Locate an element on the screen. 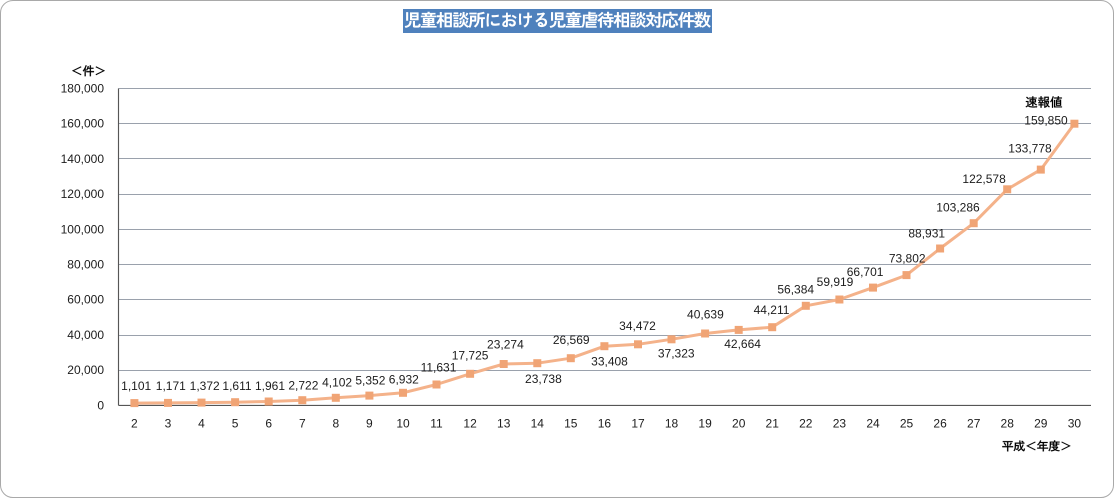  svg-text: 22 is located at coordinates (806, 423).